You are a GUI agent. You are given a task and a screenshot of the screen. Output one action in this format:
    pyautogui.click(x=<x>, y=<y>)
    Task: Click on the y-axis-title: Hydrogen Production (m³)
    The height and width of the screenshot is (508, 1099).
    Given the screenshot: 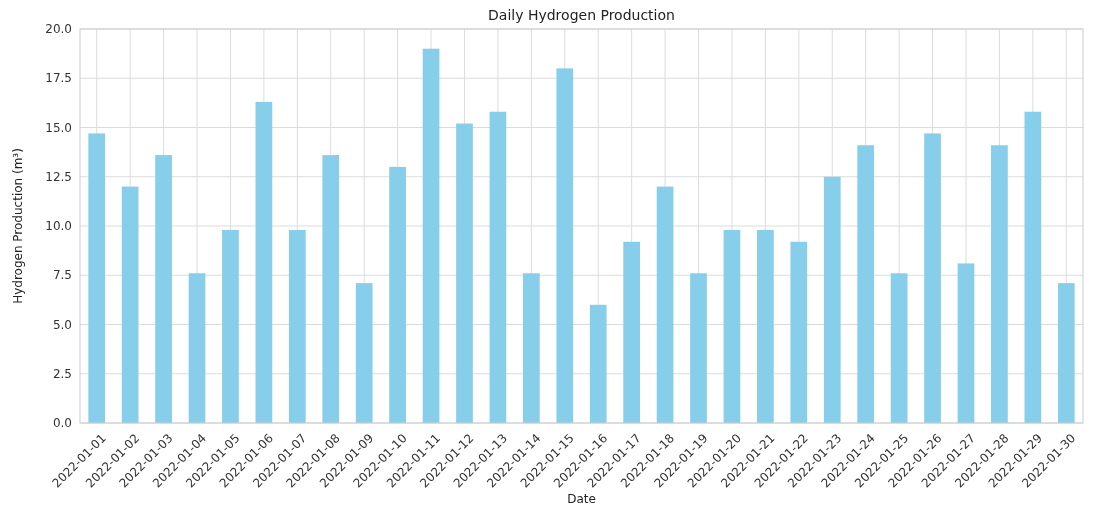 What is the action you would take?
    pyautogui.click(x=18, y=226)
    